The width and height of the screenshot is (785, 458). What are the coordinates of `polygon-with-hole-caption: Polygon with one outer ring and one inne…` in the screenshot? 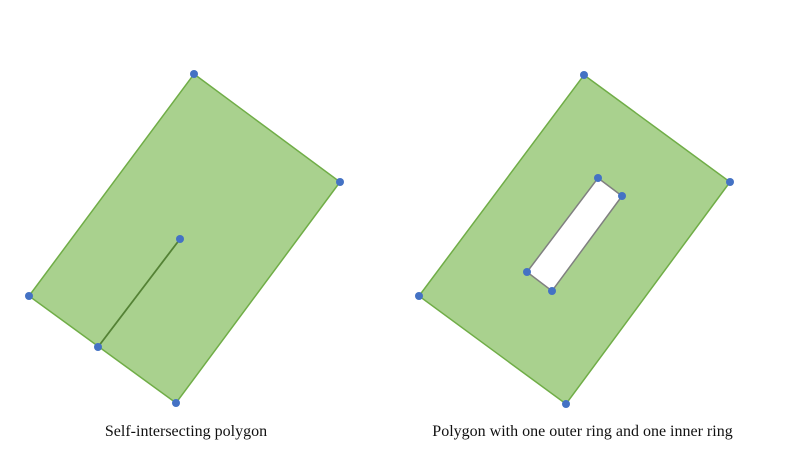 It's located at (582, 431).